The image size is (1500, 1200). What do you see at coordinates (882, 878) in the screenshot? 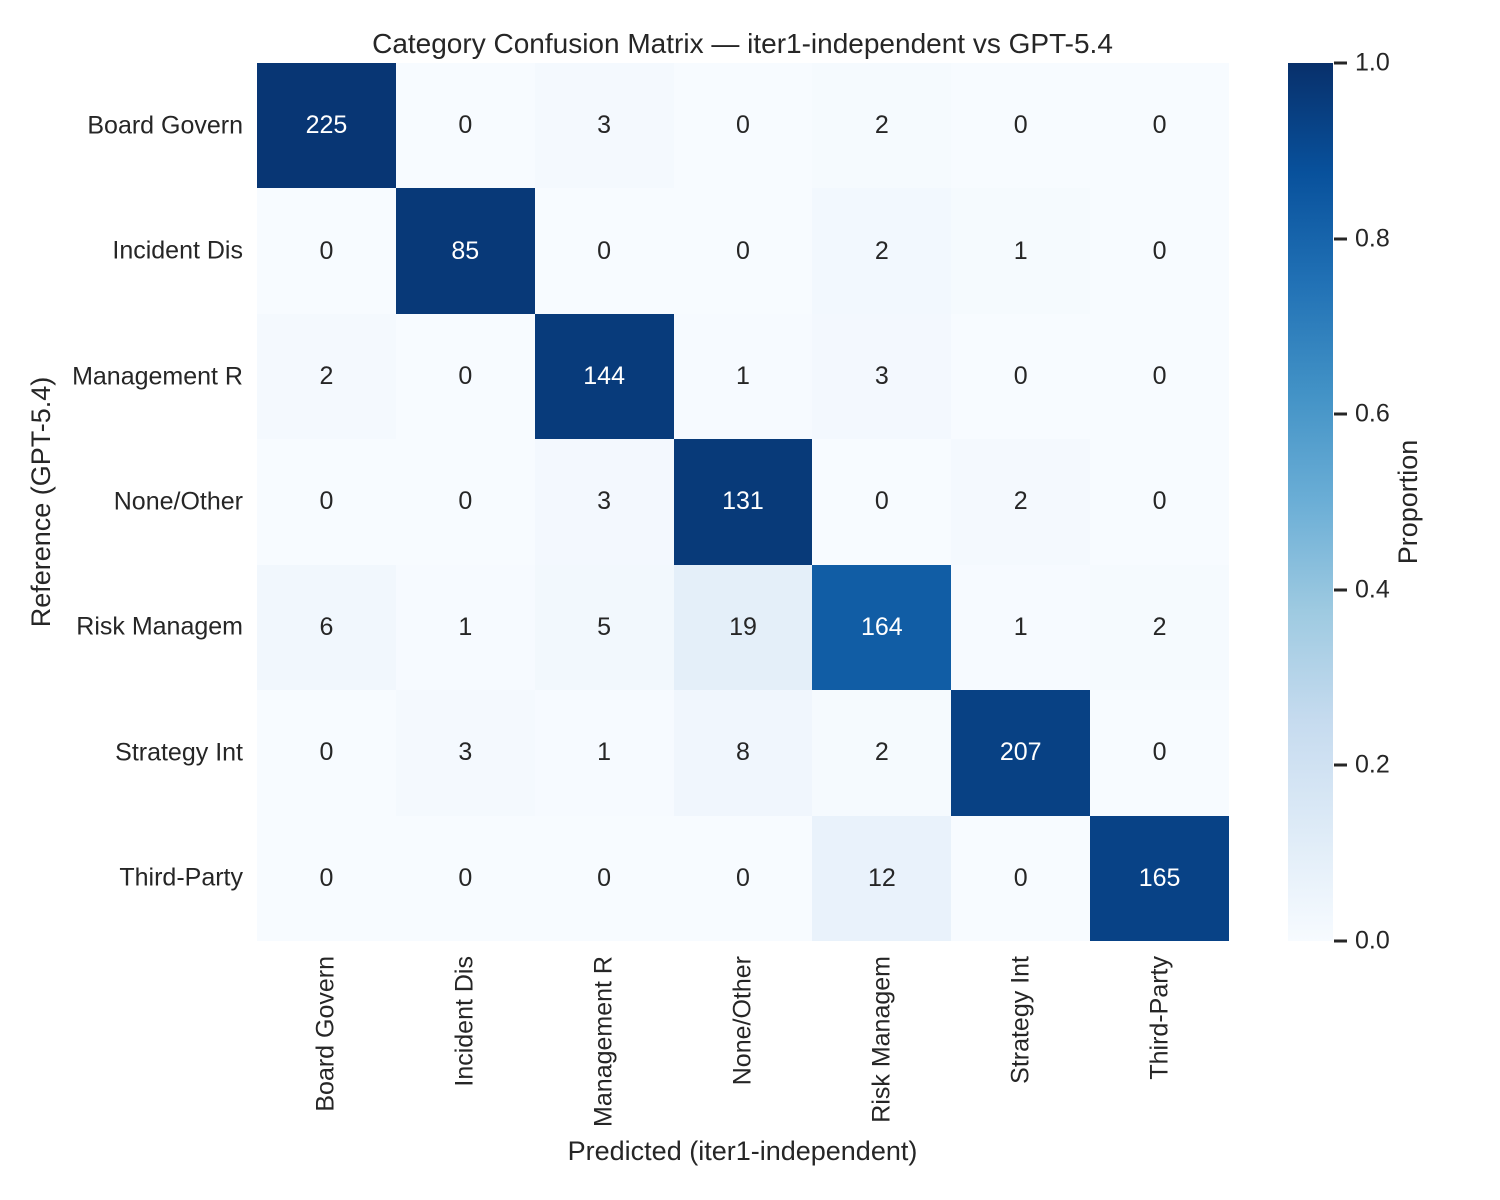
I see `heatmap-cell: 12` at bounding box center [882, 878].